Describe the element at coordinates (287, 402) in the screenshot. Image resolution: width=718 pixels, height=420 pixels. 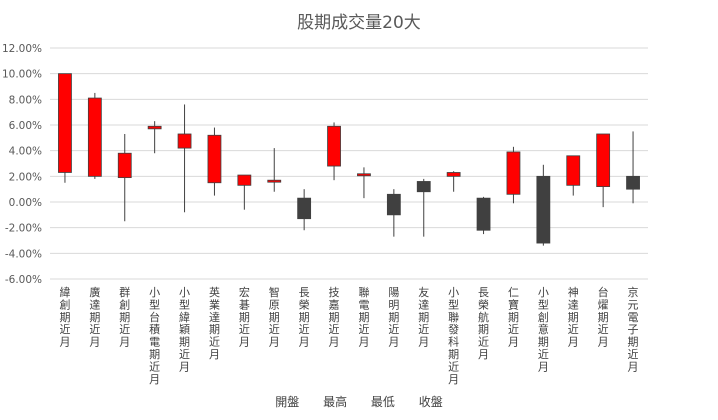
I see `legend-open: 開盤` at that location.